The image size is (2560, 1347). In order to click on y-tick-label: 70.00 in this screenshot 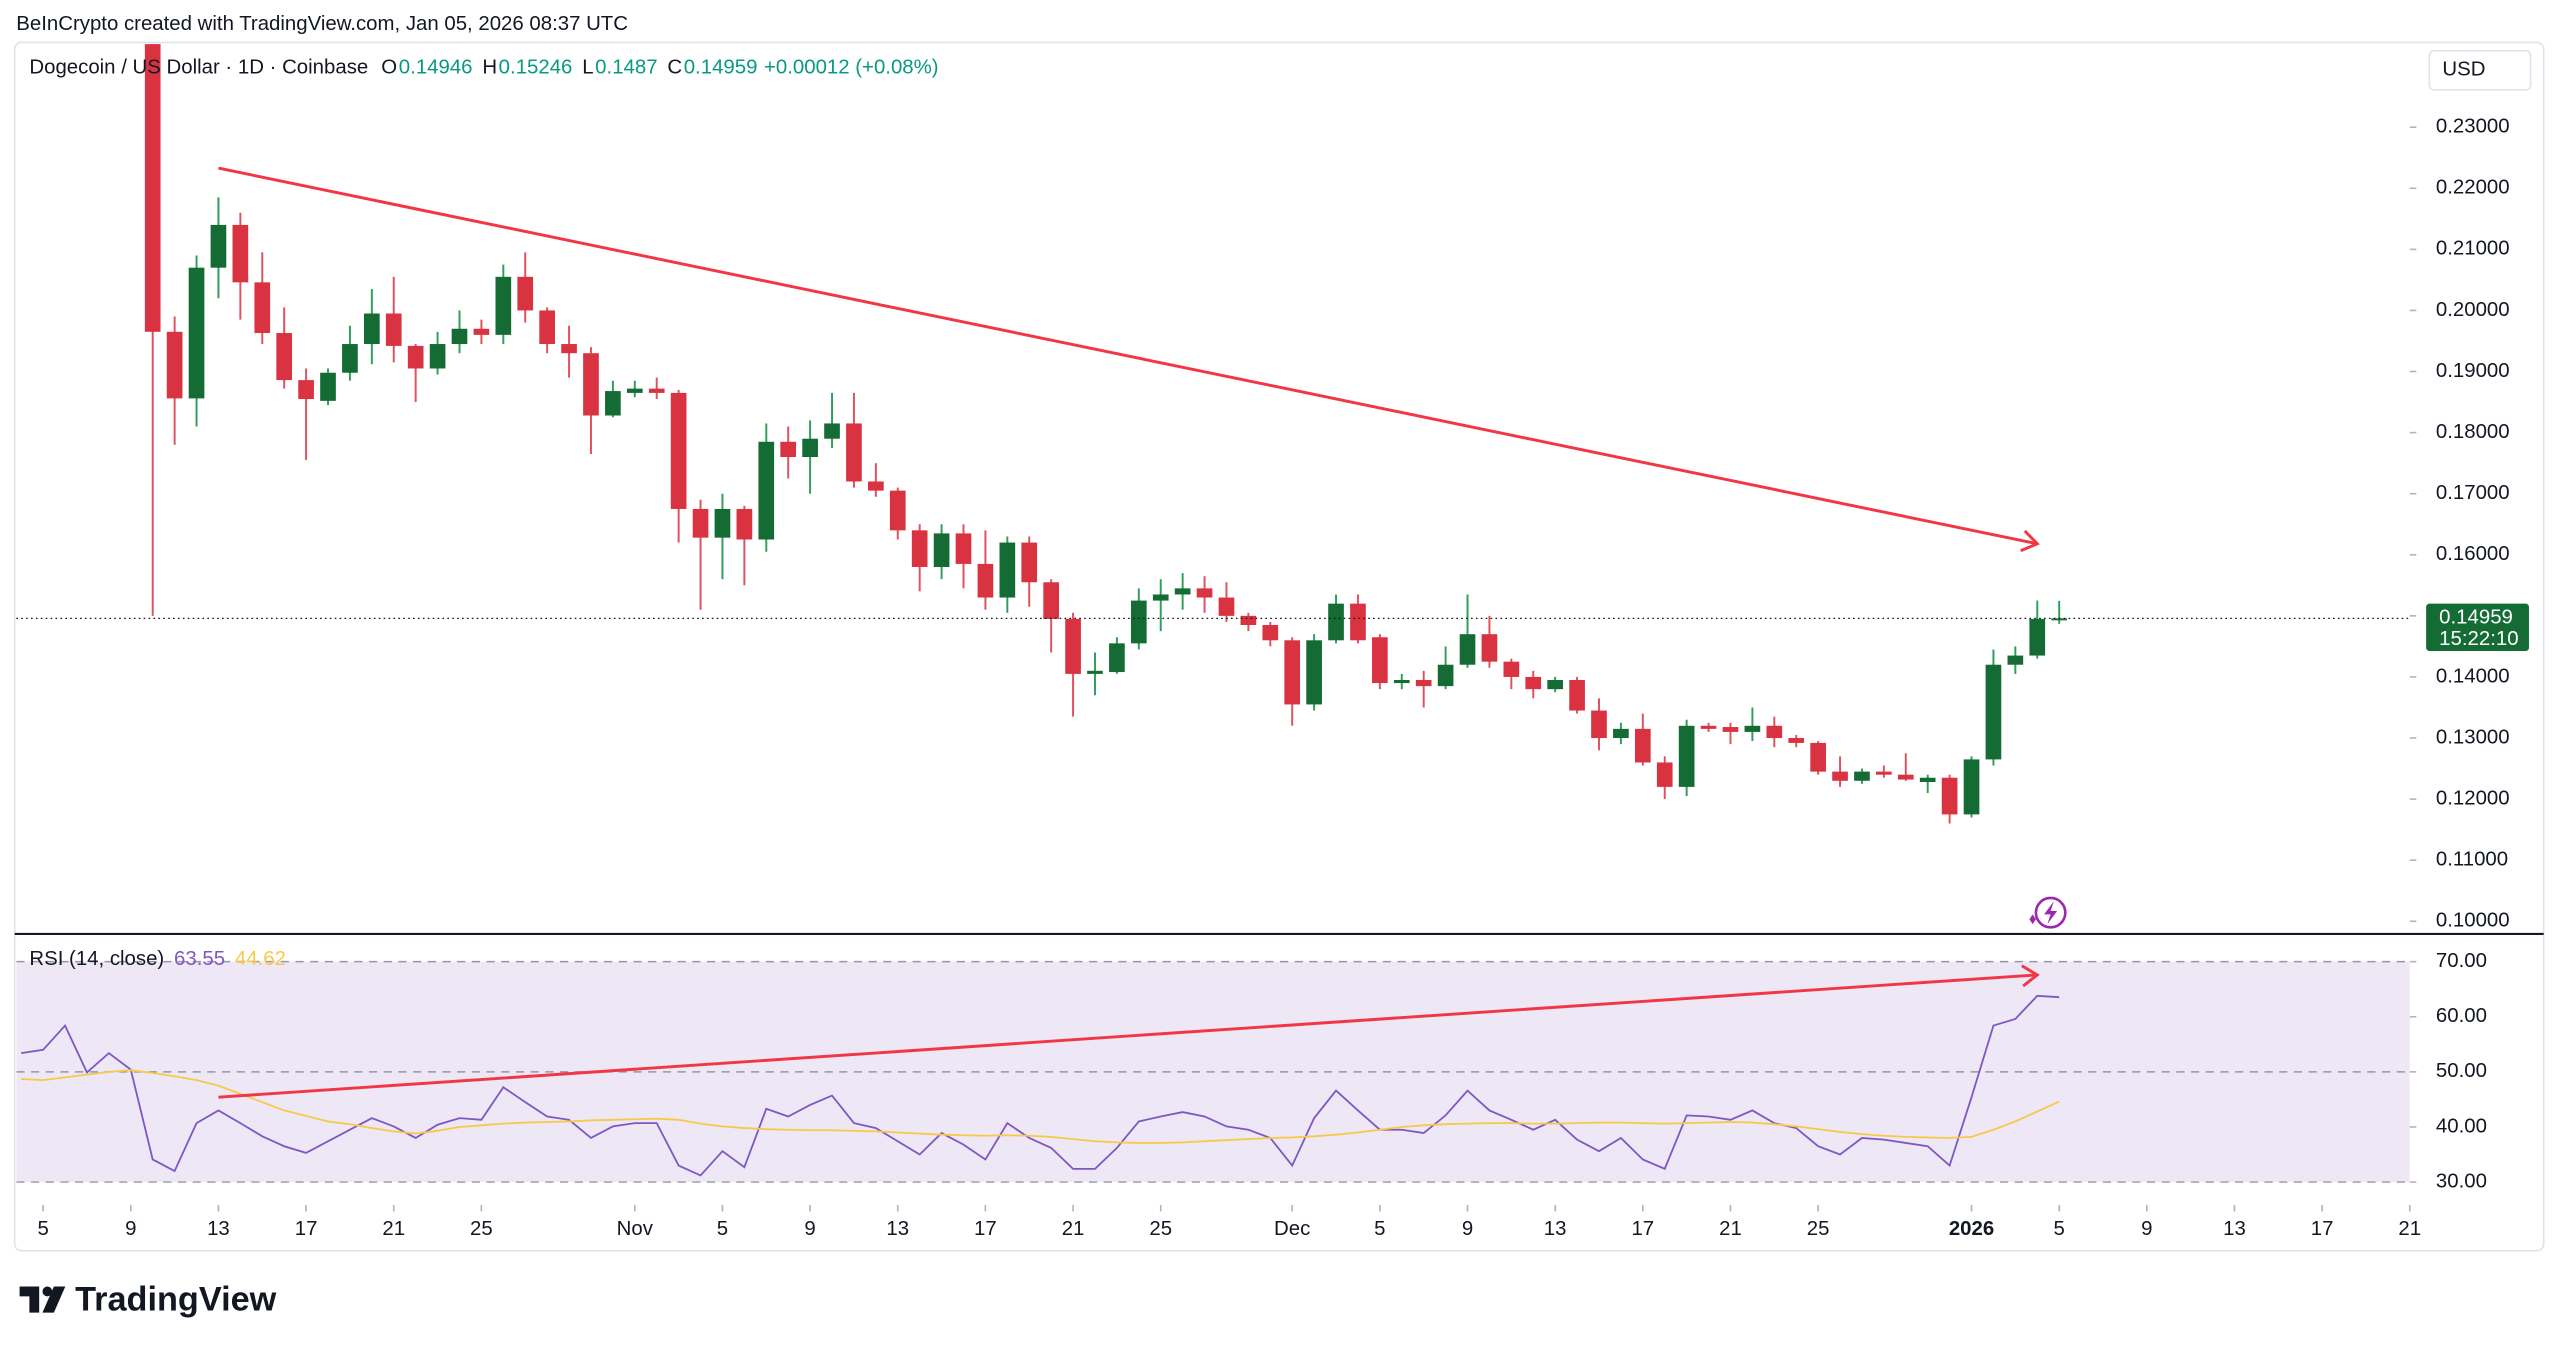, I will do `click(2461, 961)`.